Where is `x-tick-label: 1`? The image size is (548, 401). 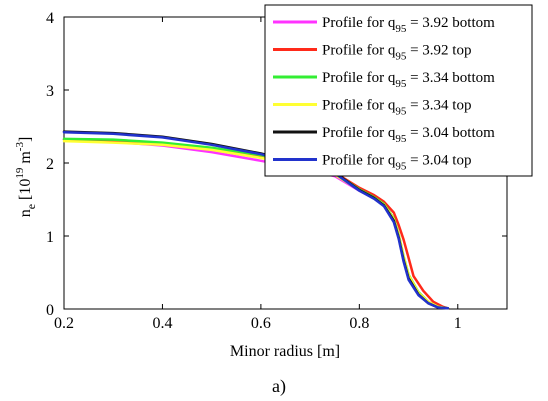
x-tick-label: 1 is located at coordinates (458, 323).